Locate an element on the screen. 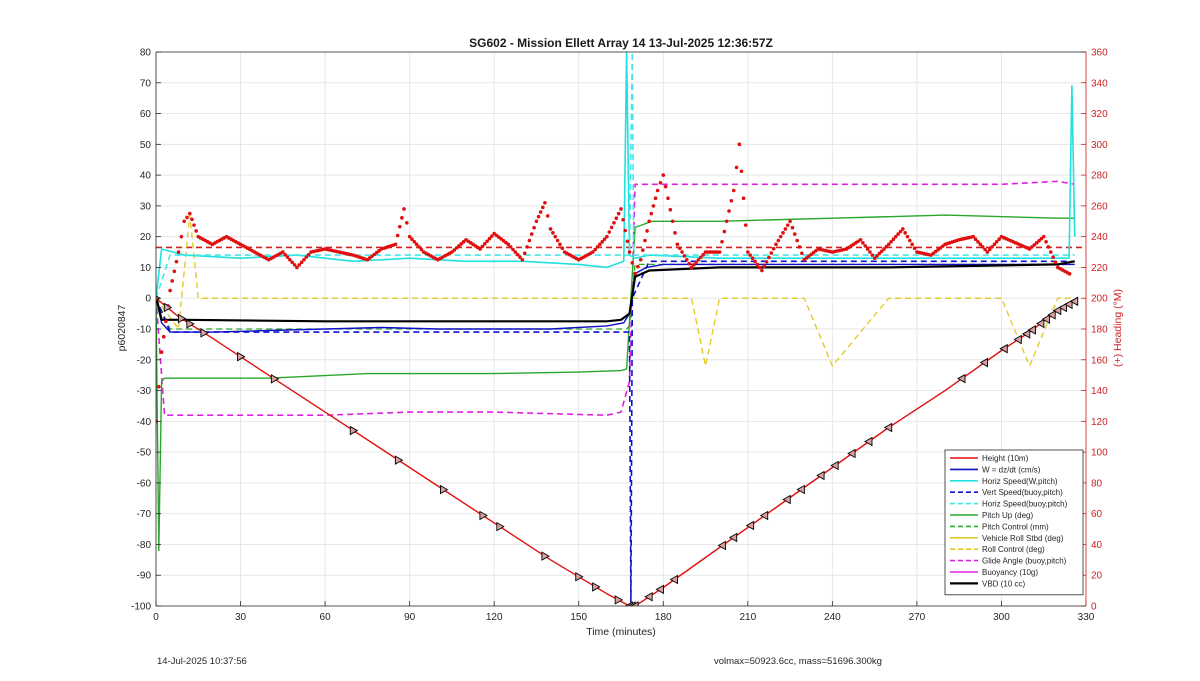 This screenshot has width=1200, height=681. y2-tick-label: 40 is located at coordinates (1097, 545).